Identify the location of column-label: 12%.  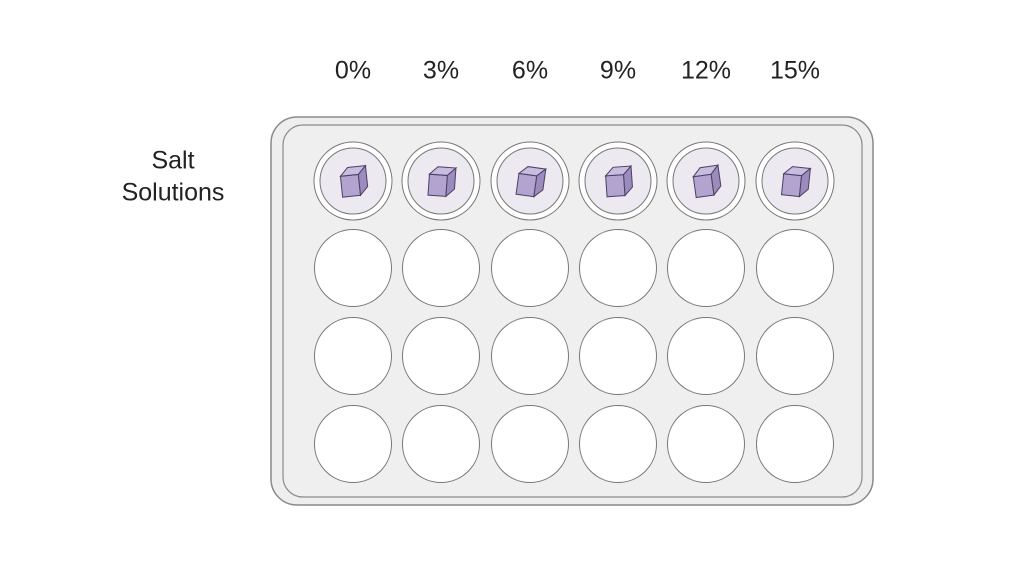
(706, 71).